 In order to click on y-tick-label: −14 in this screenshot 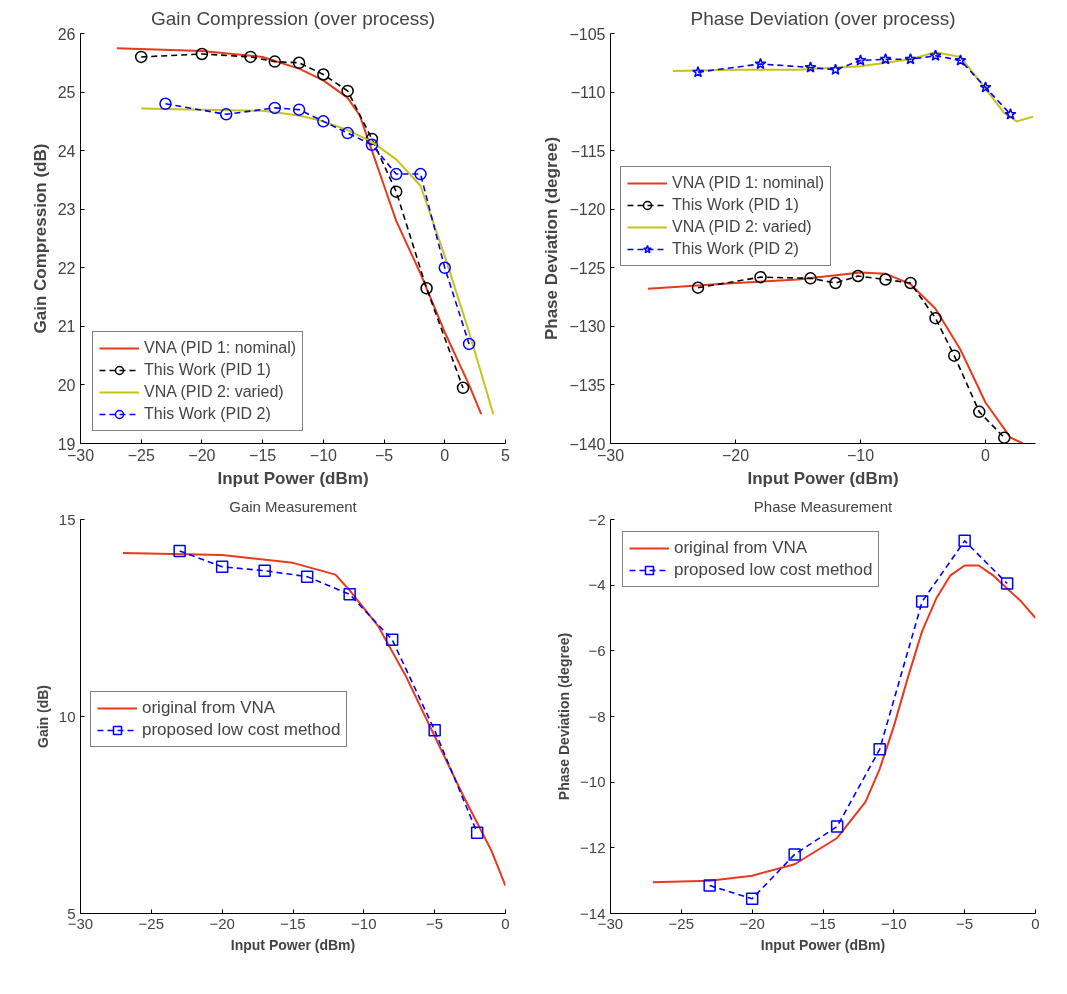, I will do `click(593, 913)`.